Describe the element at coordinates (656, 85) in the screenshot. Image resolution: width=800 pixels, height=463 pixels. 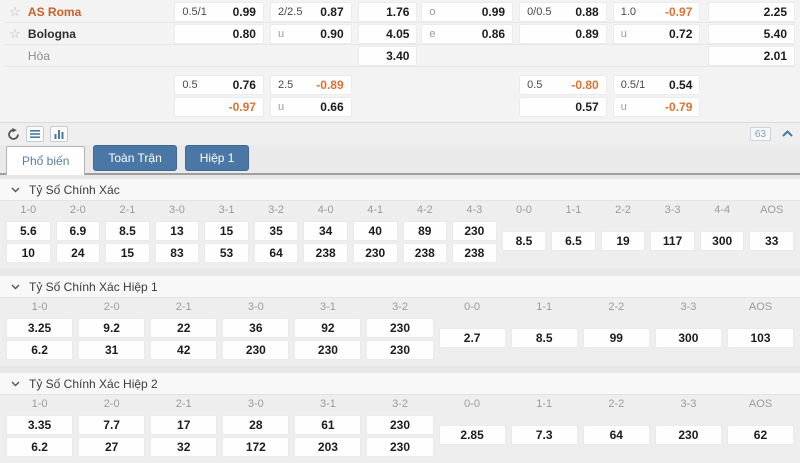
I see `odds-cell: 0.5/1 0.54` at that location.